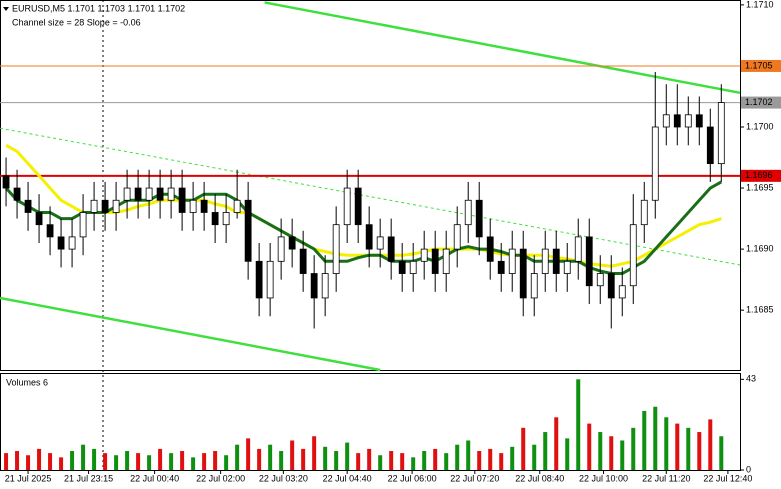 The image size is (781, 489). What do you see at coordinates (759, 175) in the screenshot?
I see `level-label: 1.1696` at bounding box center [759, 175].